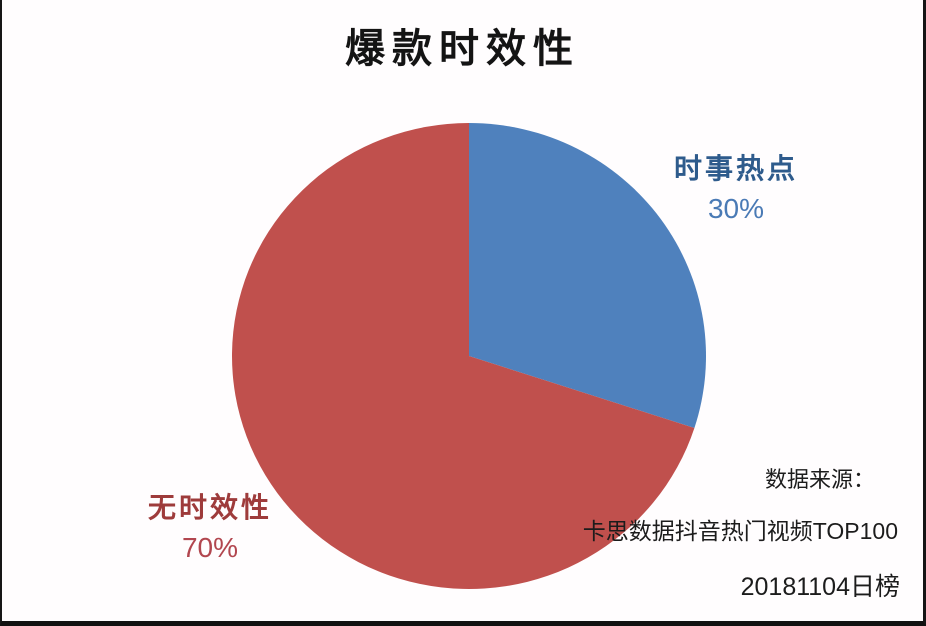 Image resolution: width=926 pixels, height=626 pixels. What do you see at coordinates (735, 168) in the screenshot?
I see `label-current-events-name: 时事热点` at bounding box center [735, 168].